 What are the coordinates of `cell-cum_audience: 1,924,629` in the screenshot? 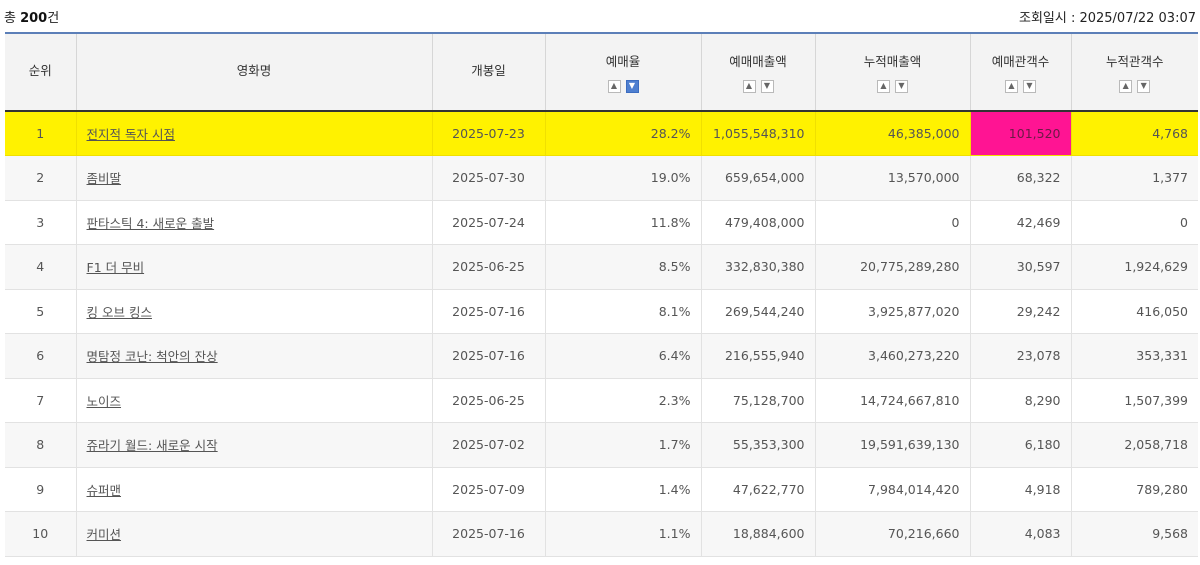 It's located at (1134, 267).